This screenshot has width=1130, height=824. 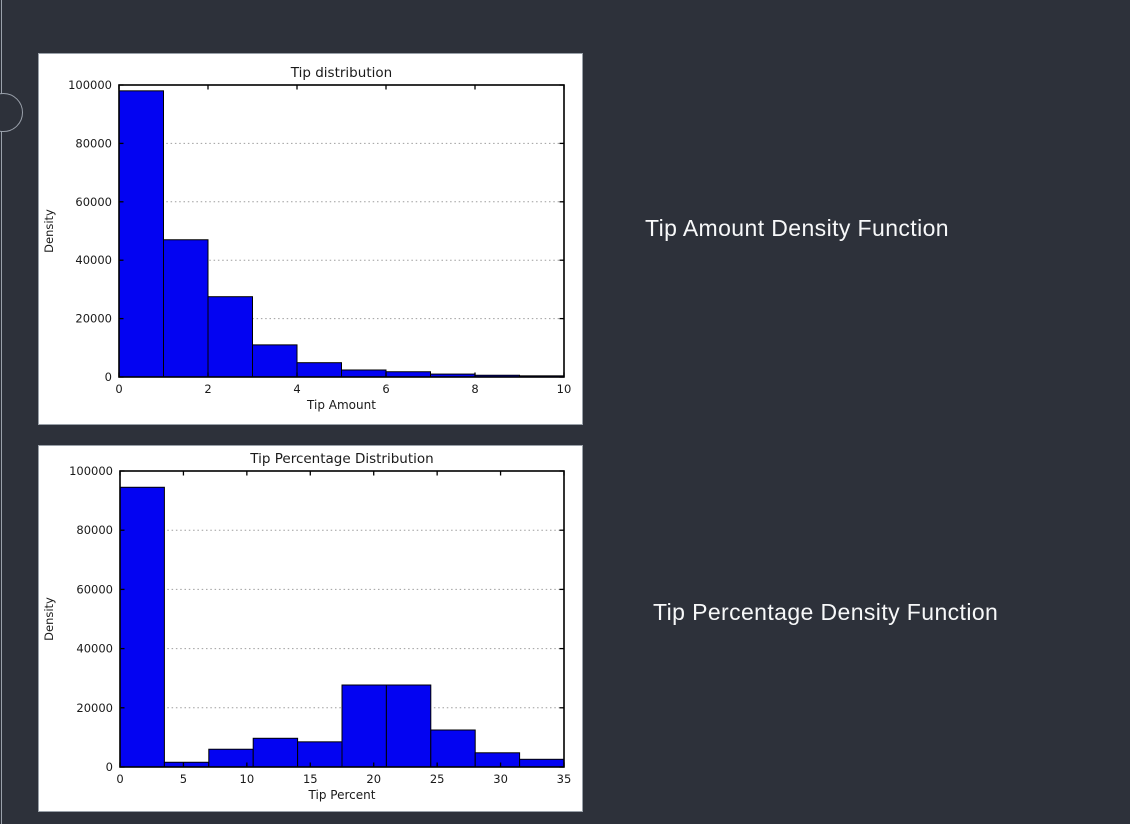 I want to click on svg-text: 25, so click(x=437, y=779).